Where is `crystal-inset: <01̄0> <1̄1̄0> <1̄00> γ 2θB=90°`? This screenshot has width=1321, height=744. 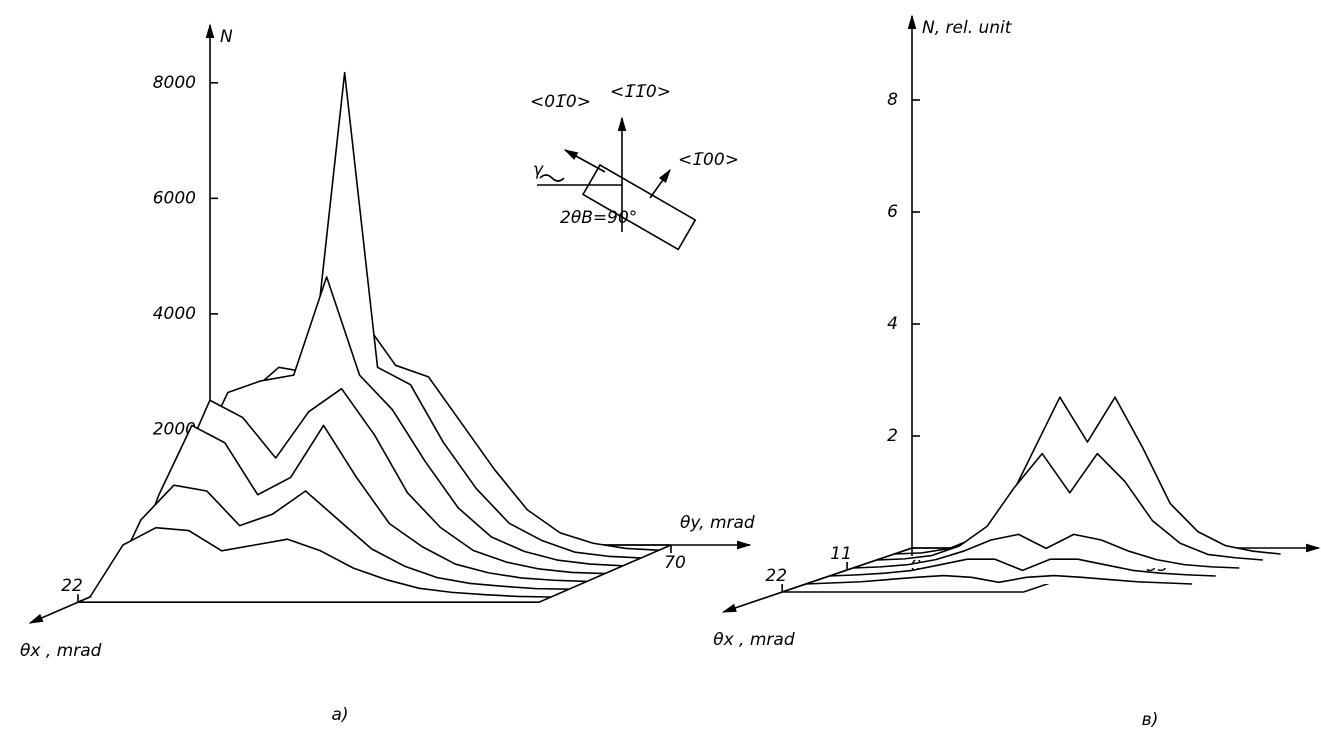
crystal-inset: <01̄0> <1̄1̄0> <1̄00> γ 2θB=90° is located at coordinates (634, 166).